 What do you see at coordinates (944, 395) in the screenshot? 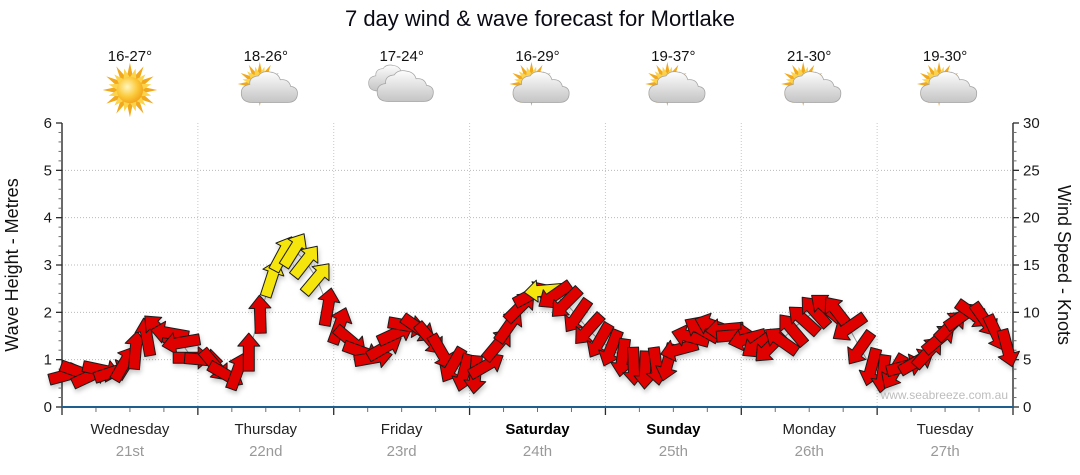
I see `watermark: www.seabreeze.com.au` at bounding box center [944, 395].